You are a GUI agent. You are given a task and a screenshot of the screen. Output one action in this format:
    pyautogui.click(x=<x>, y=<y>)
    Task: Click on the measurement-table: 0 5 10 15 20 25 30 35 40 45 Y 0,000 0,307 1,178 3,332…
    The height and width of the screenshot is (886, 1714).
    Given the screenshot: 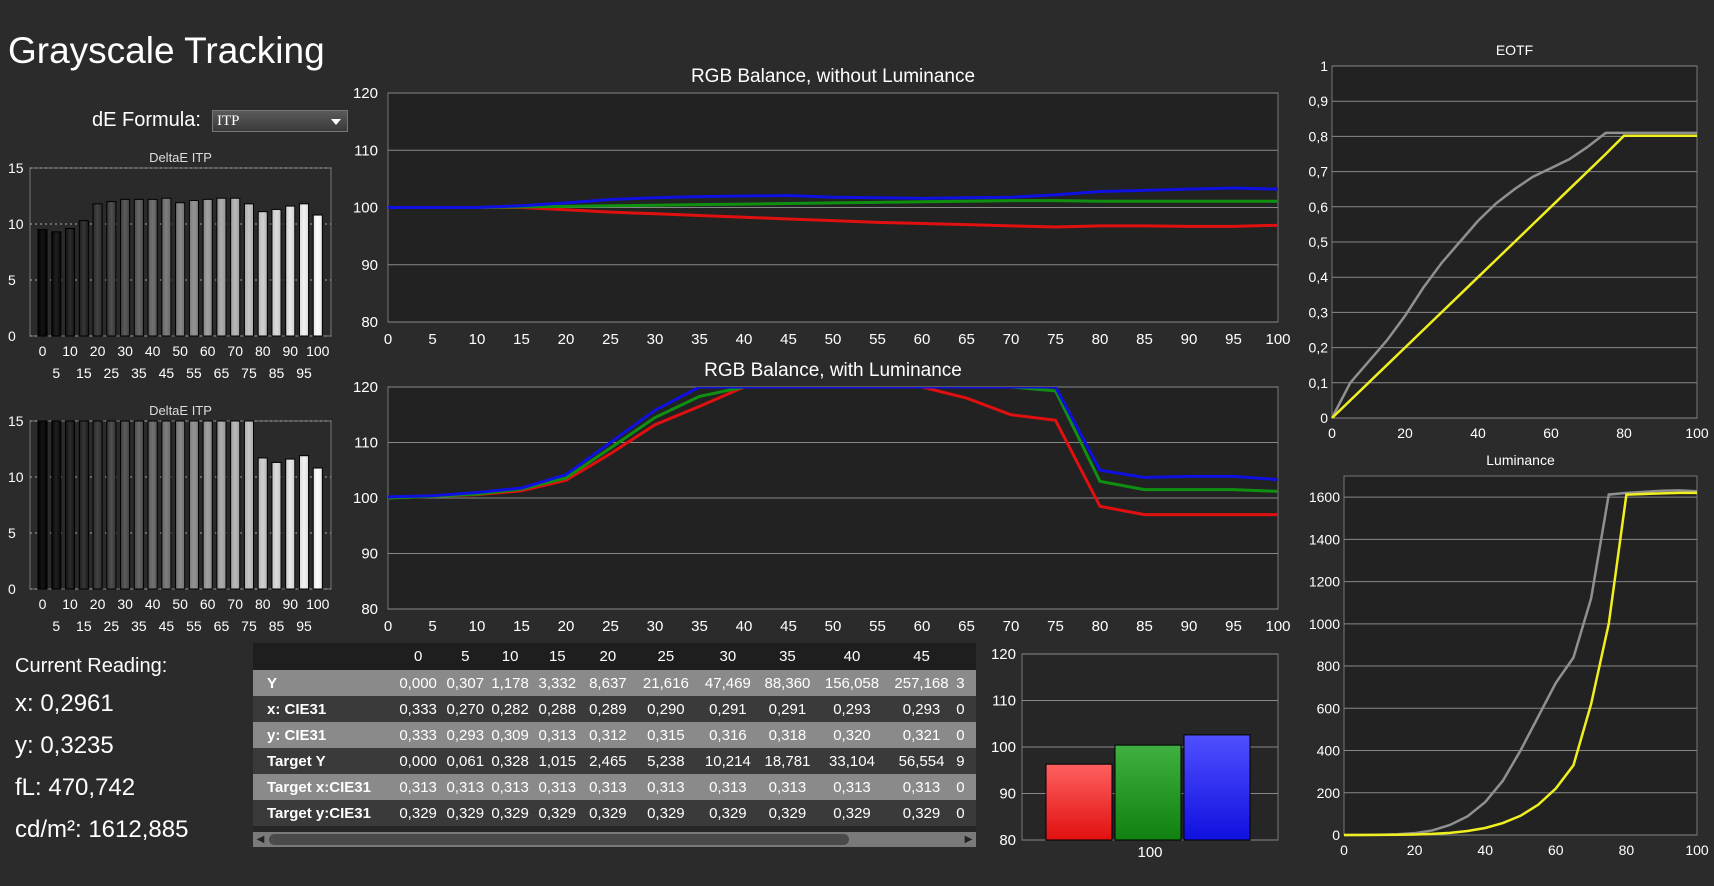 What is the action you would take?
    pyautogui.click(x=614, y=745)
    